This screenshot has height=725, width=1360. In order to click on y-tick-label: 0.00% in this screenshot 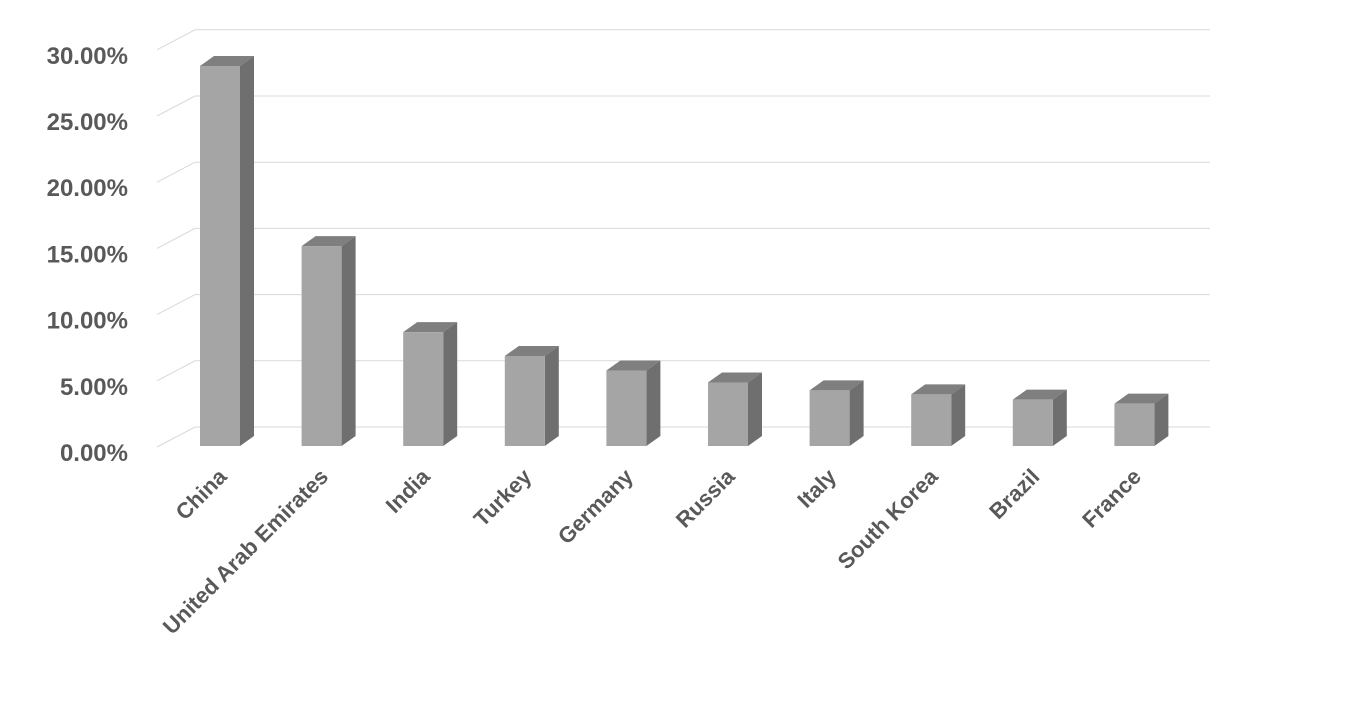, I will do `click(94, 453)`.